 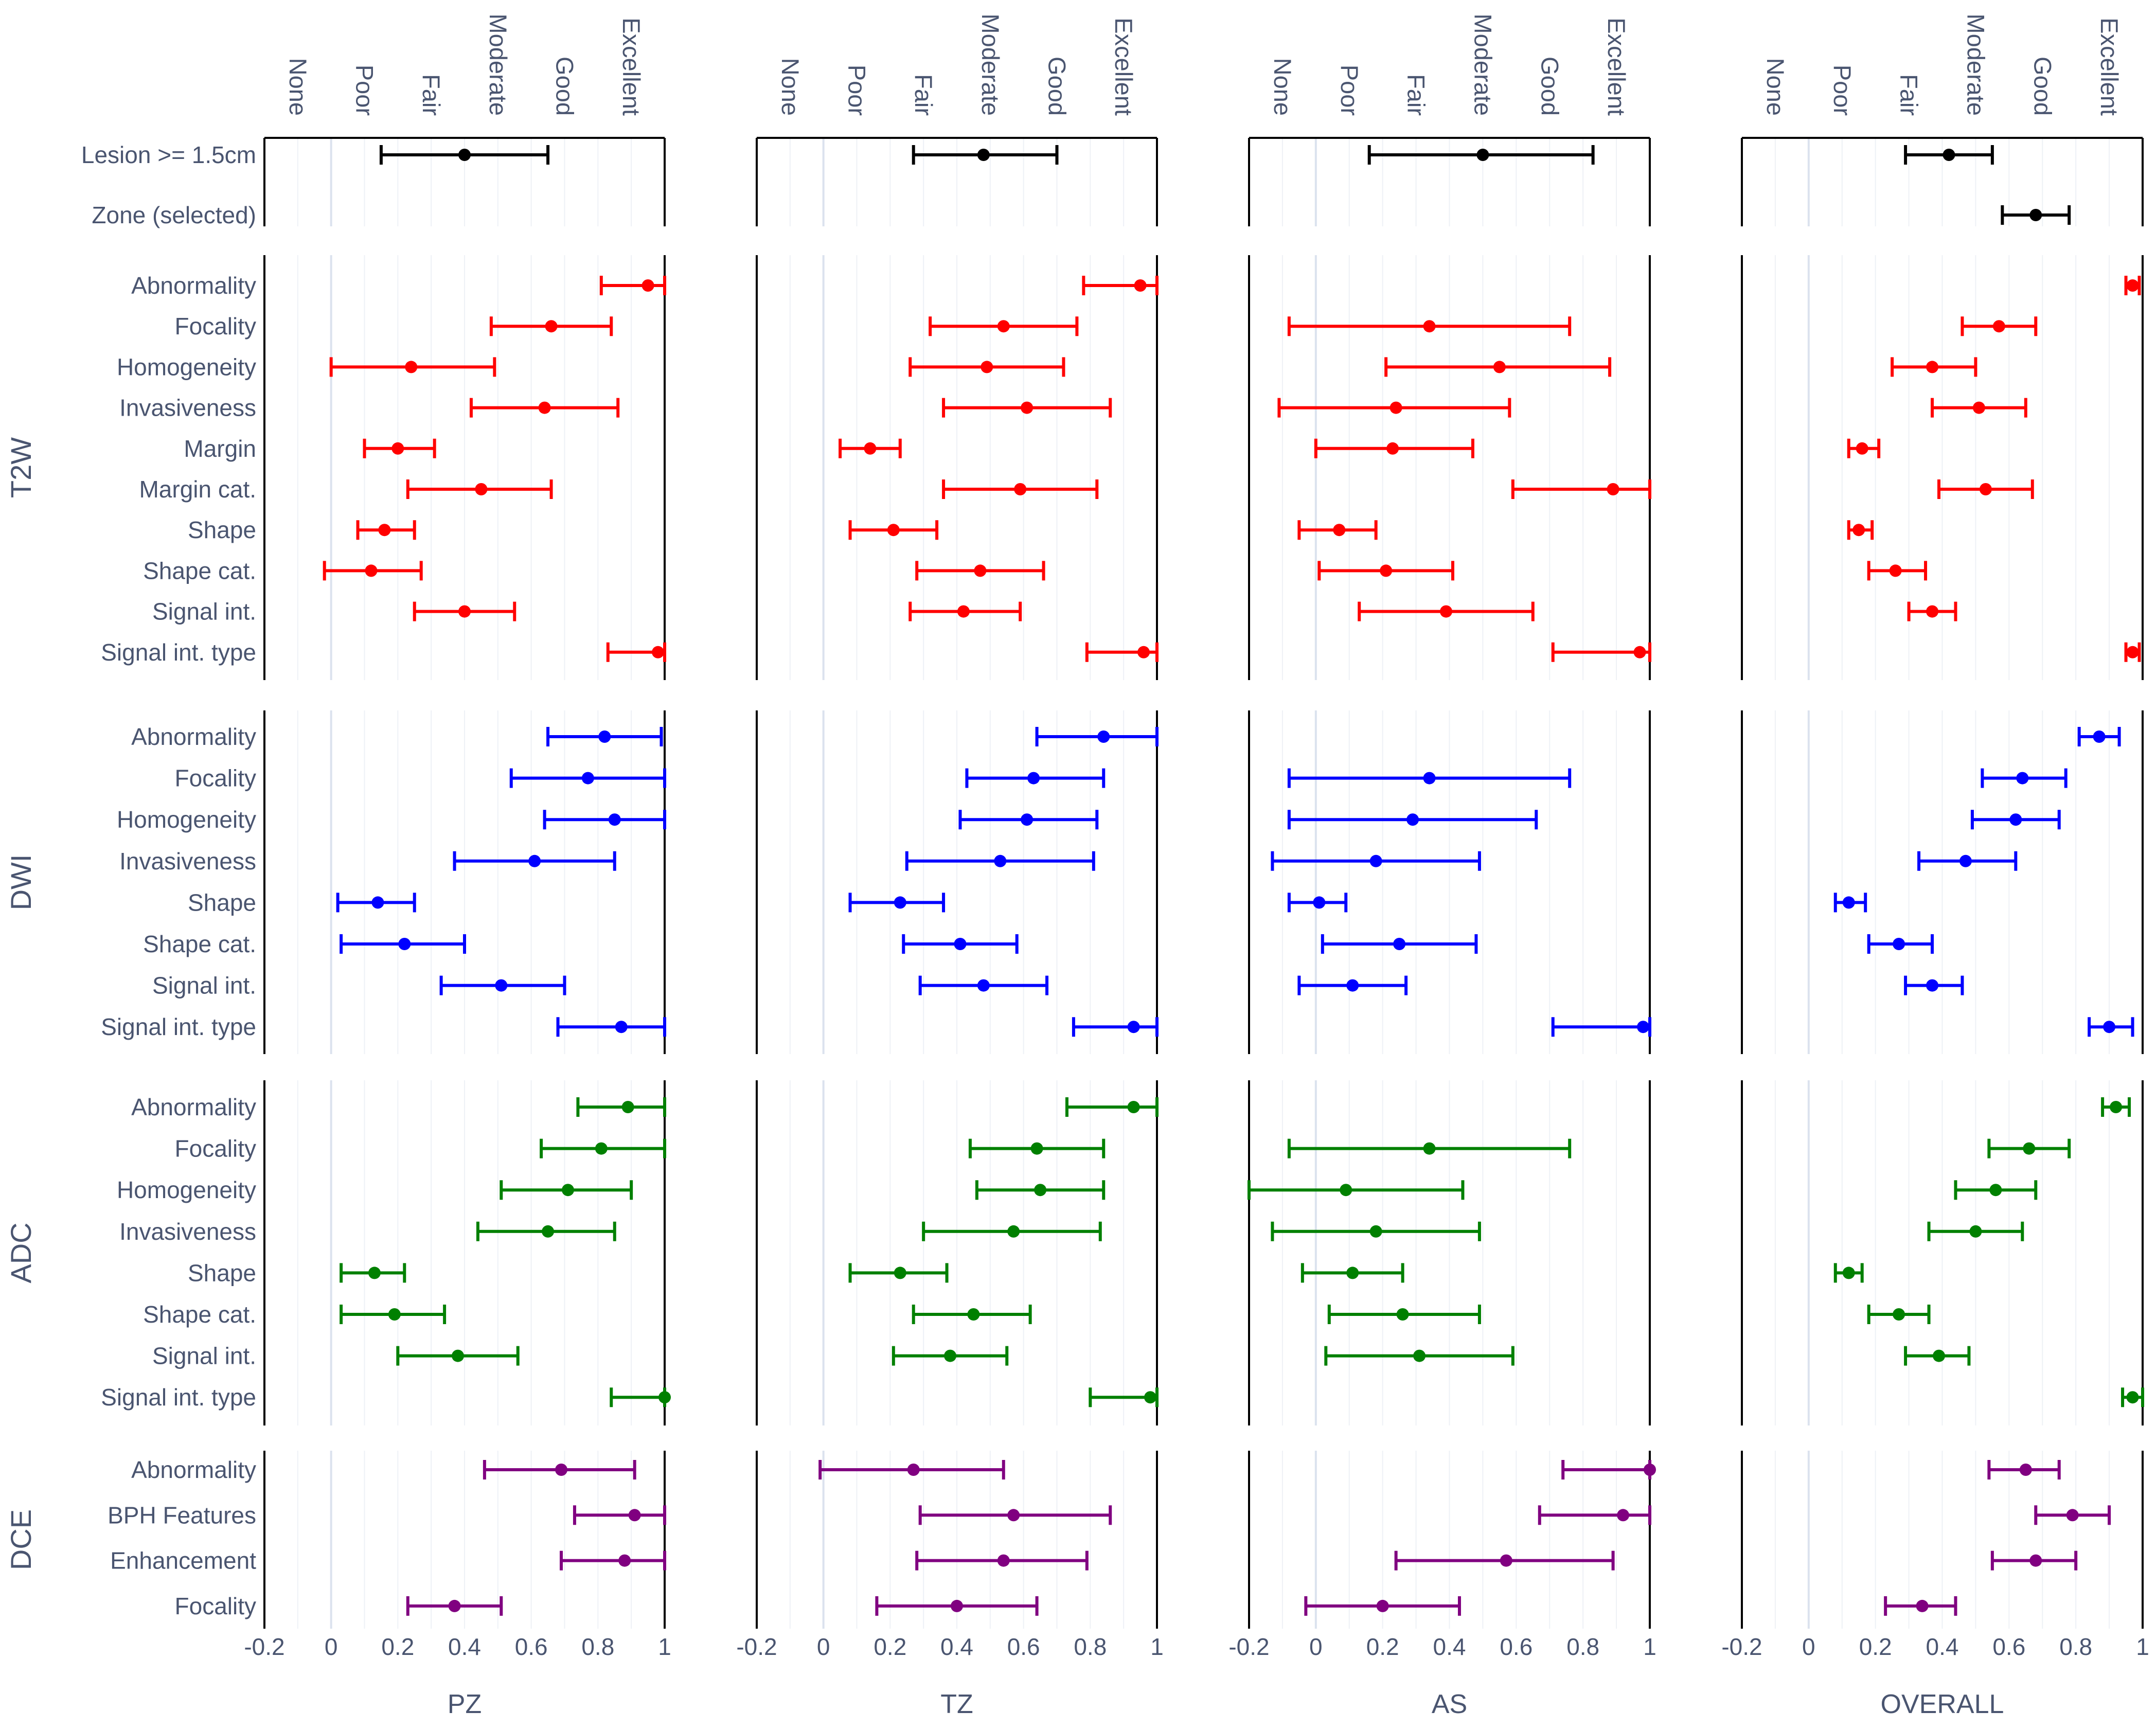 What do you see at coordinates (1776, 87) in the screenshot?
I see `agreement-label-none: None` at bounding box center [1776, 87].